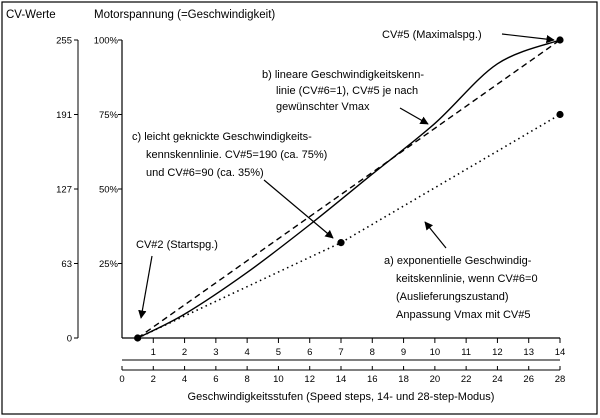 This screenshot has width=600, height=418. What do you see at coordinates (403, 379) in the screenshot?
I see `x-tick-28: 18` at bounding box center [403, 379].